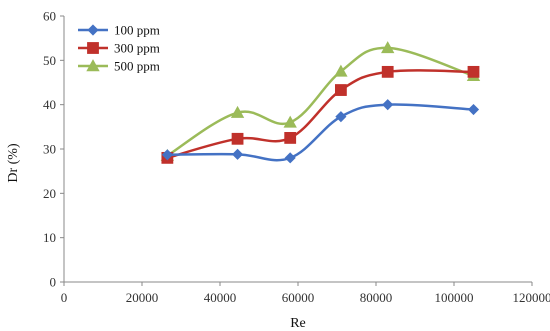 This screenshot has width=550, height=331. Describe the element at coordinates (49, 104) in the screenshot. I see `y-tick-label: 40` at that location.